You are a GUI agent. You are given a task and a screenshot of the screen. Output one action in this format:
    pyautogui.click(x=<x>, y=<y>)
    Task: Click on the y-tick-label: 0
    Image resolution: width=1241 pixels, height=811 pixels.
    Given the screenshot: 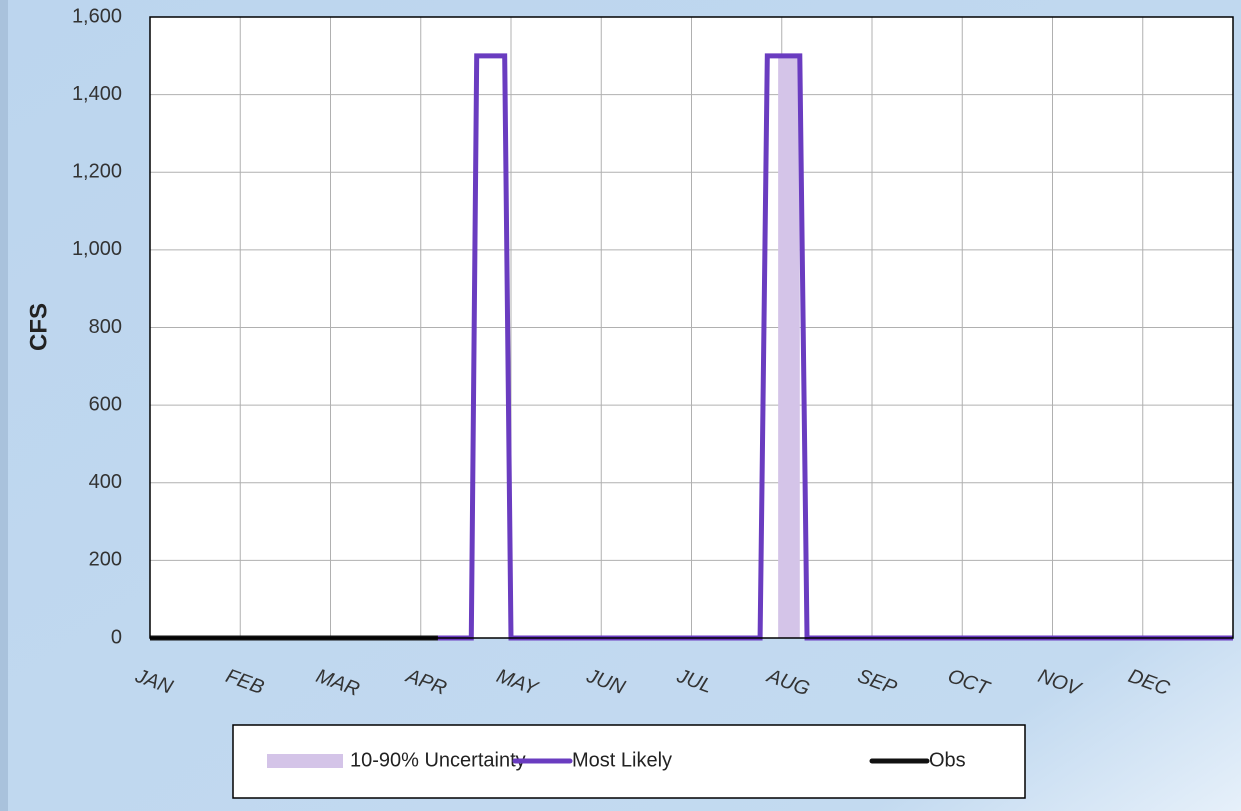 What is the action you would take?
    pyautogui.click(x=116, y=637)
    